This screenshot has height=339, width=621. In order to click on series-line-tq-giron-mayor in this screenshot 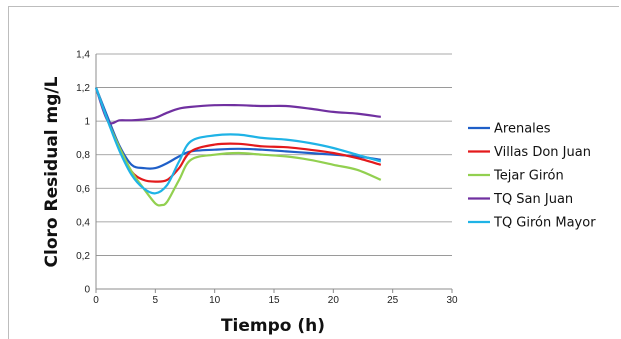, I will do `click(238, 141)`.